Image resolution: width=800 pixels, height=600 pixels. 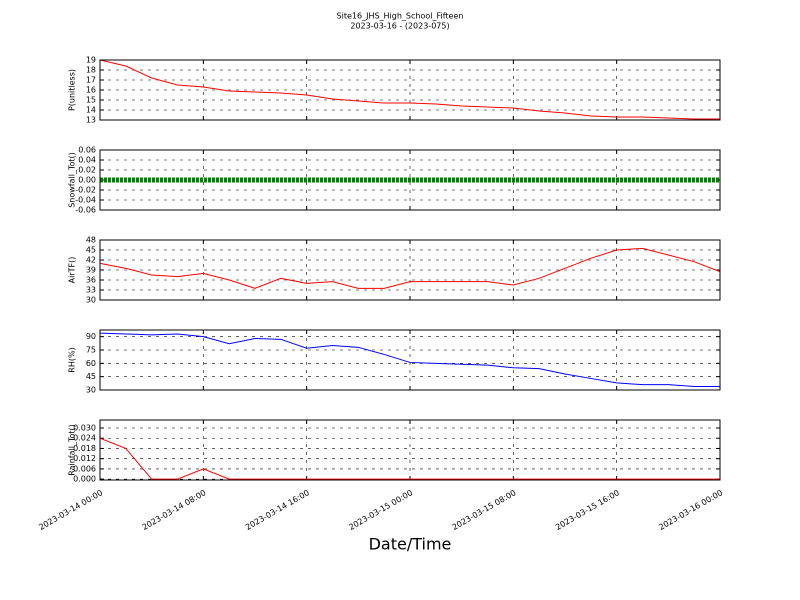 I want to click on y-tick-label: 15, so click(x=91, y=100).